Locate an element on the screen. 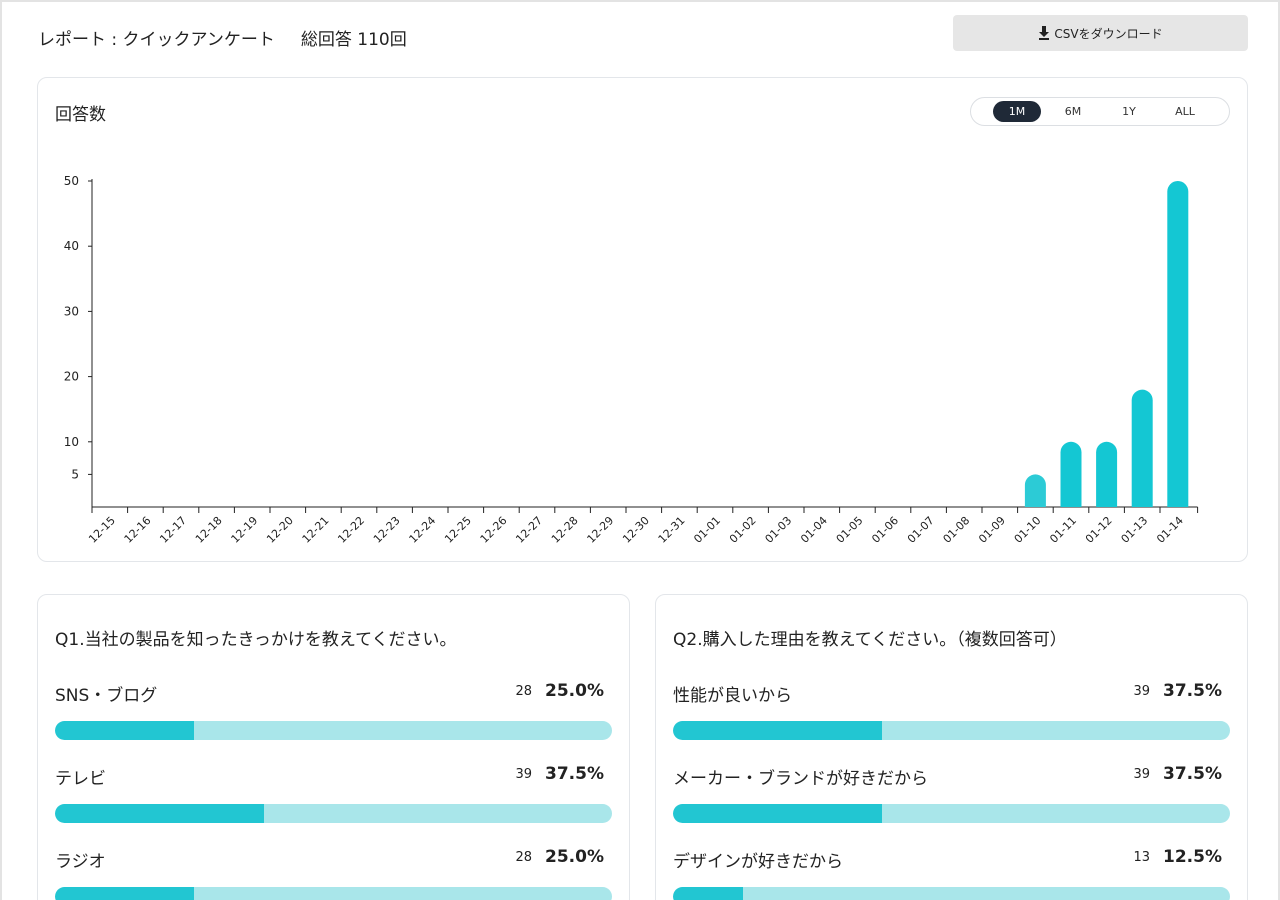  x-tick-label: 12-25 is located at coordinates (458, 530).